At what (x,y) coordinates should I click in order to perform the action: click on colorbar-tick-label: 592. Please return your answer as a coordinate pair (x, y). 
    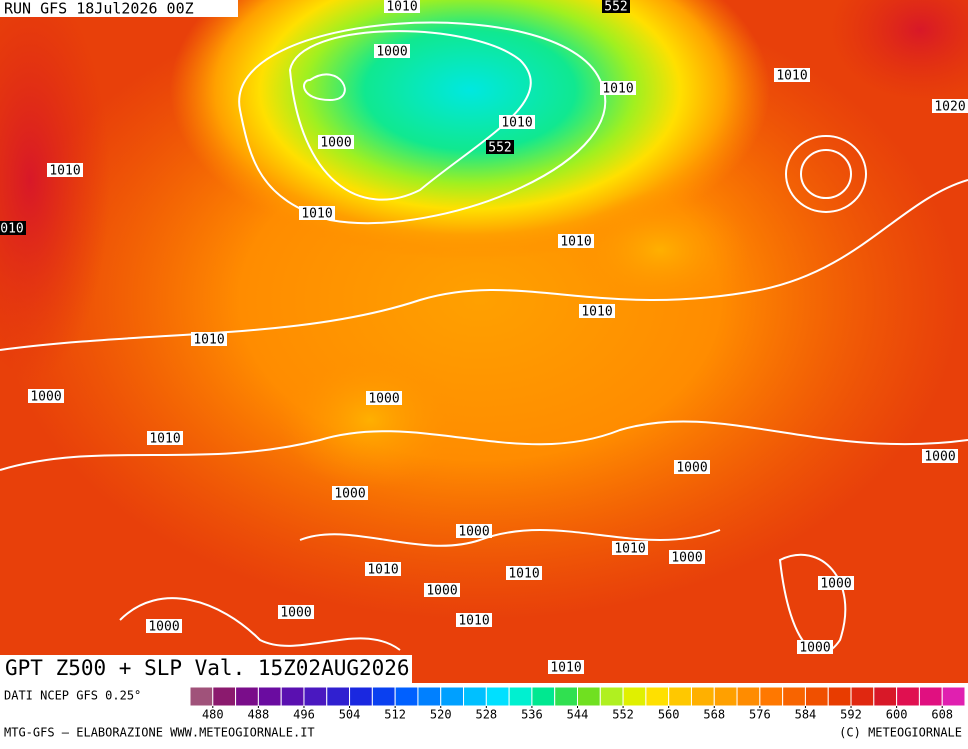
    Looking at the image, I should click on (851, 715).